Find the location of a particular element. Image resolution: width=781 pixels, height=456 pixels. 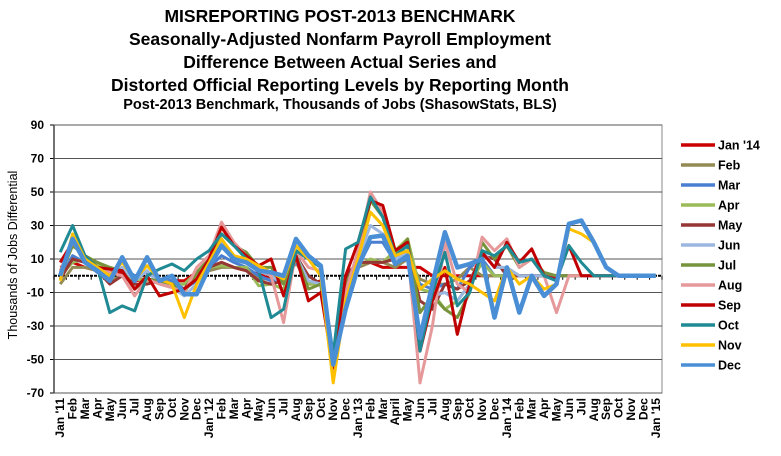

legend-label: Aug is located at coordinates (730, 286).